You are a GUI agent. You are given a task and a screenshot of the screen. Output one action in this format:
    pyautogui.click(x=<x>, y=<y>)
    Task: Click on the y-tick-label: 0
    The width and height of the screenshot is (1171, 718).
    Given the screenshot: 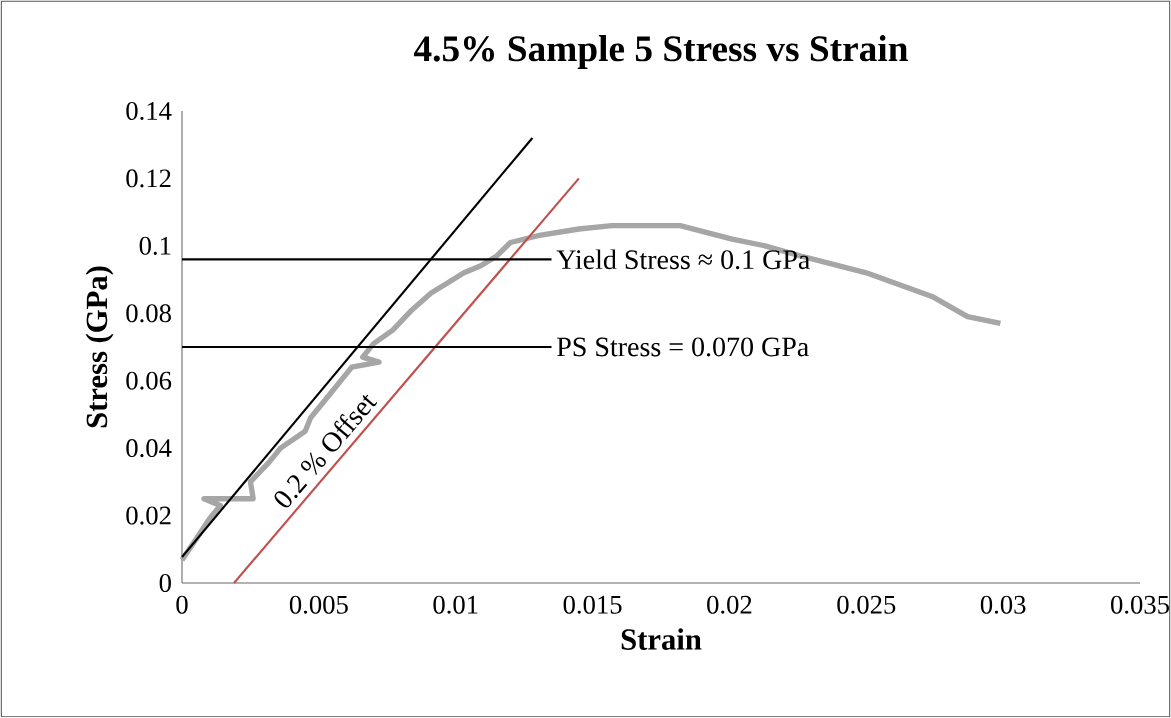 What is the action you would take?
    pyautogui.click(x=165, y=583)
    